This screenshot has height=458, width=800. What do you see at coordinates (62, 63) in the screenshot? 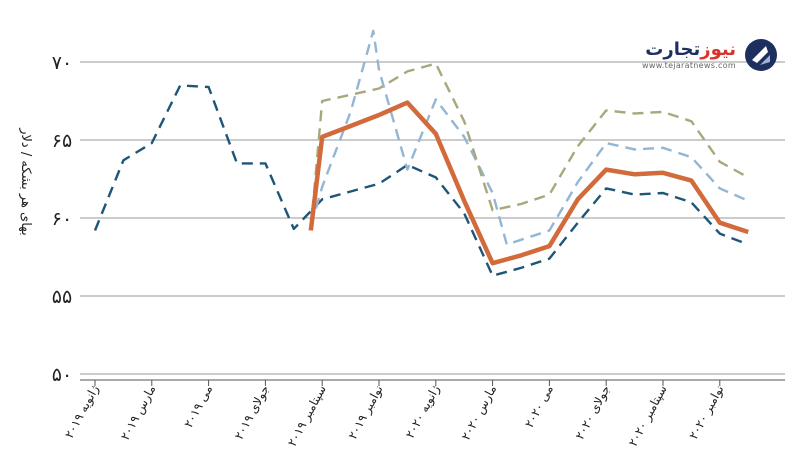
I see `y-tick-label: ۷۰` at bounding box center [62, 63].